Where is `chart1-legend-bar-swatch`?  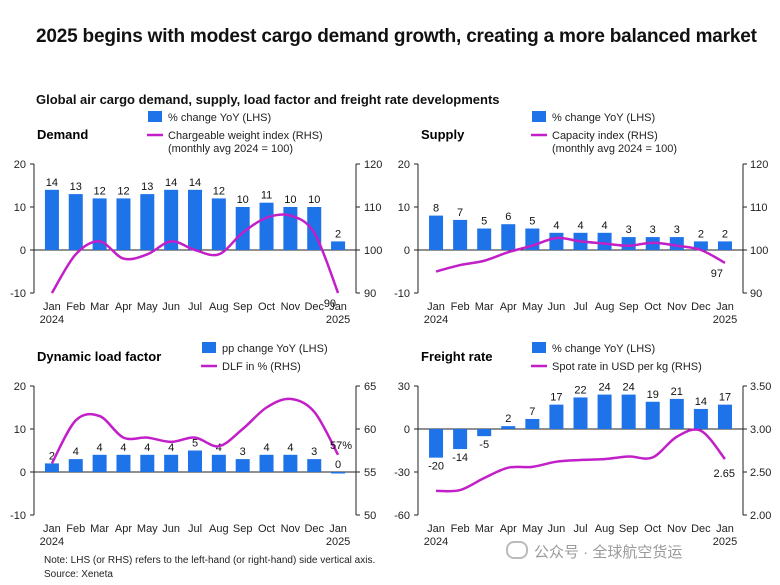
chart1-legend-bar-swatch is located at coordinates (155, 116).